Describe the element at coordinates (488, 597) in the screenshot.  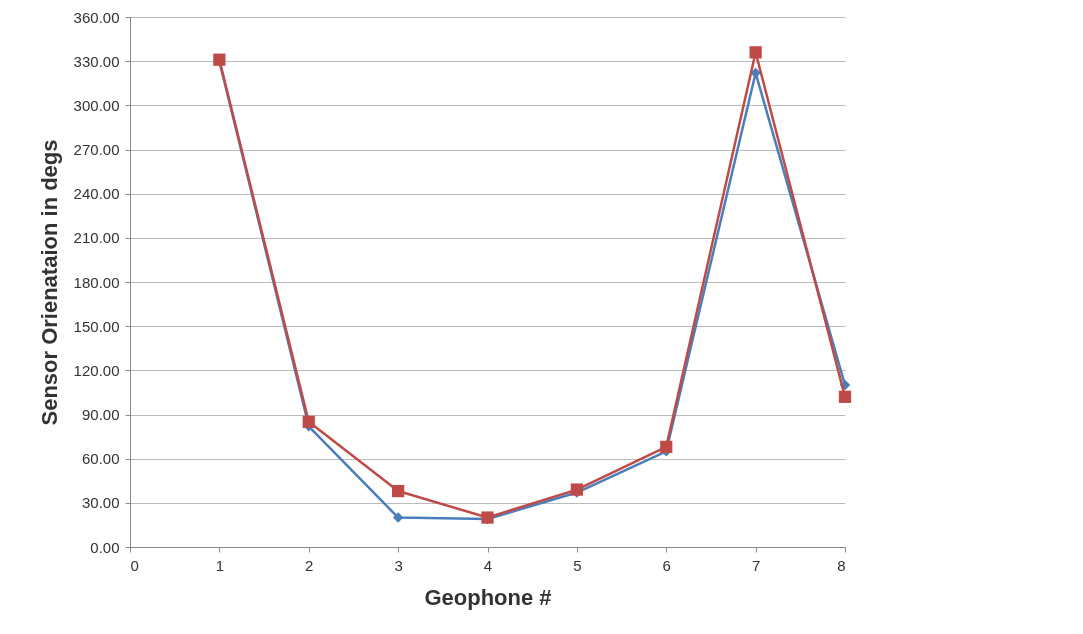
I see `x-axis-title: Geophone #` at that location.